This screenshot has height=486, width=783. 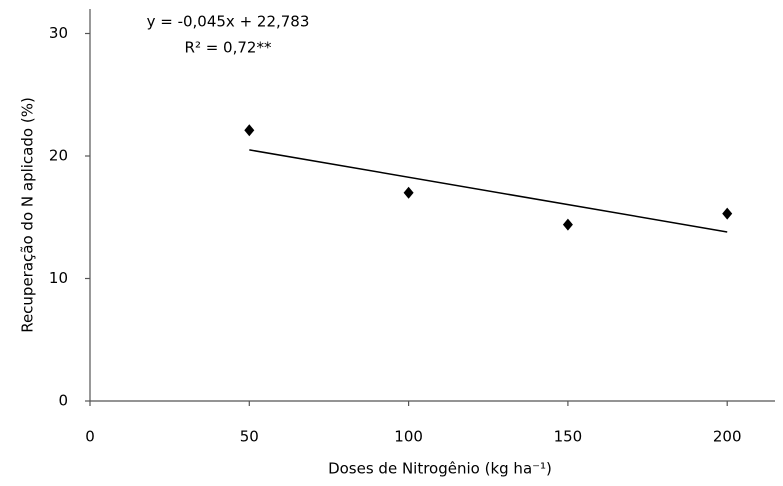 I want to click on y-tick-label: 10, so click(x=58, y=278).